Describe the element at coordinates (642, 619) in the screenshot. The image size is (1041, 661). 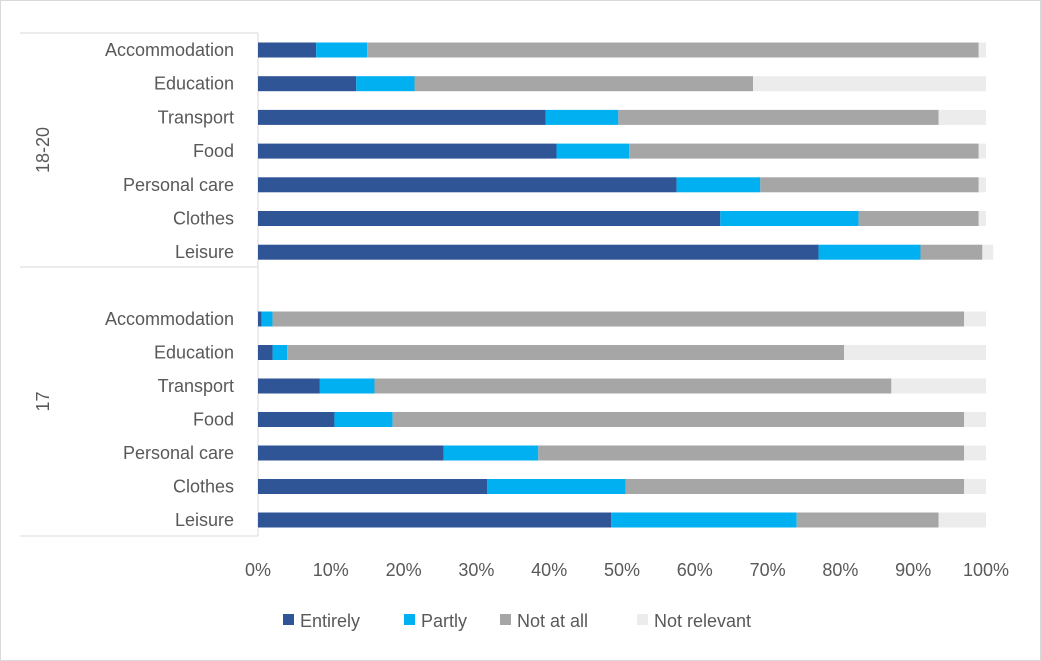
I see `legend-swatch-not-relevant` at that location.